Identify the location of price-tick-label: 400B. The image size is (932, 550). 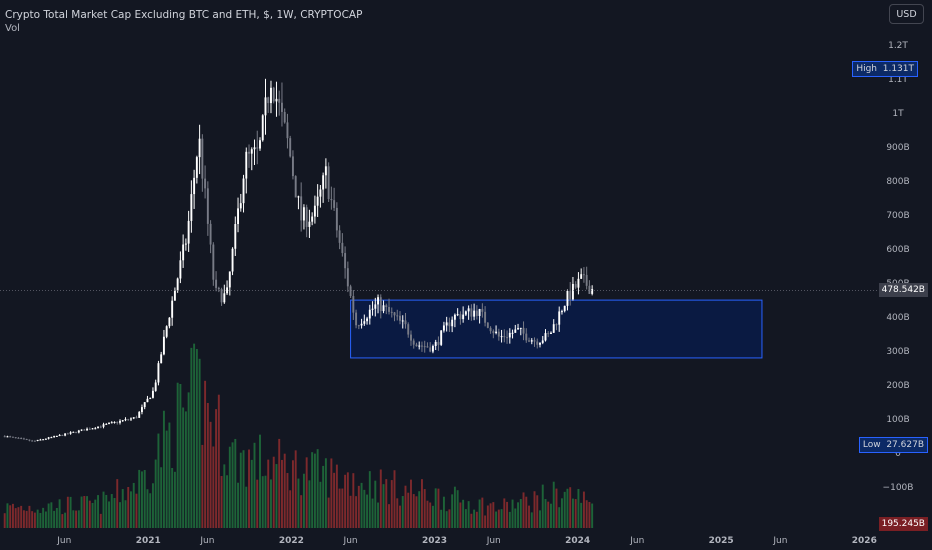
(897, 318).